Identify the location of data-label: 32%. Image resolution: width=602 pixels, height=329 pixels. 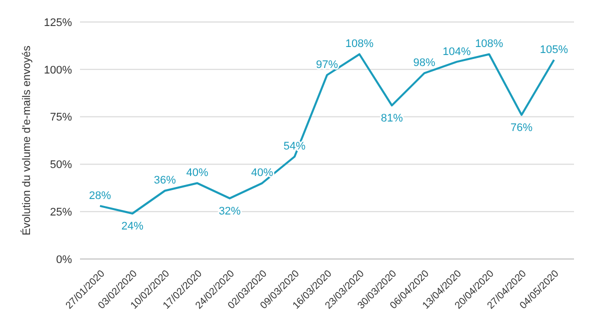
(229, 211).